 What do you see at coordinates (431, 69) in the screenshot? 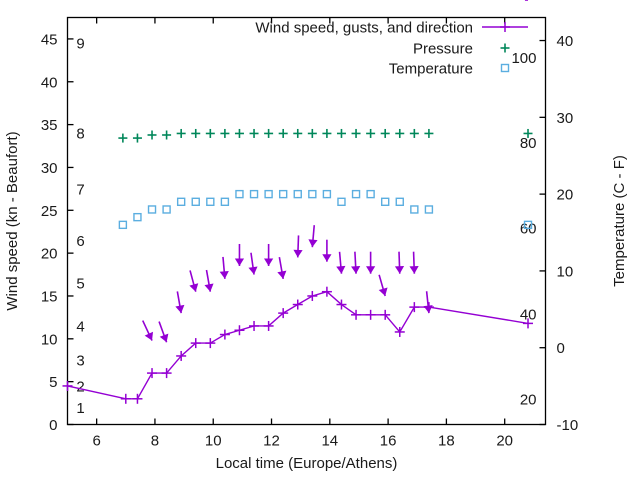
I see `legend-item-temperature: Temperature` at bounding box center [431, 69].